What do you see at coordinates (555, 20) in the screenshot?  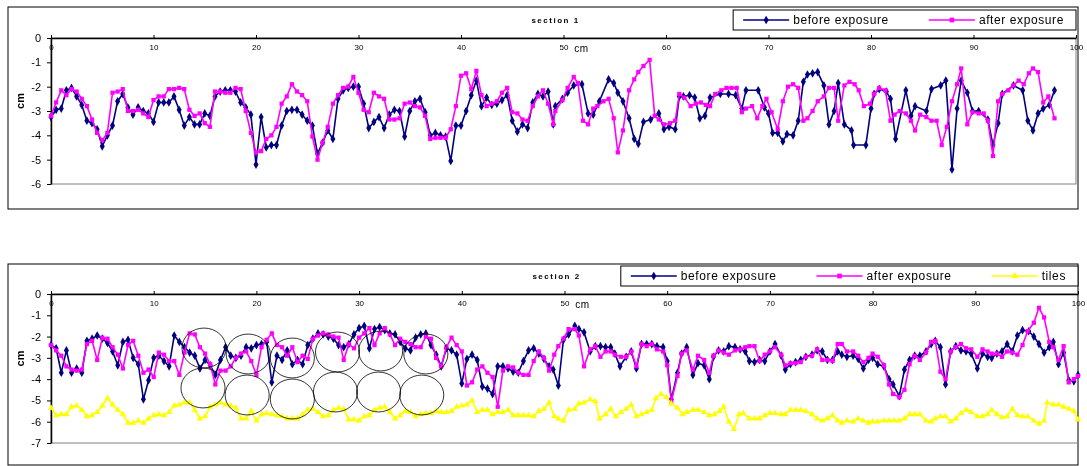 I see `chart-title: section 1` at bounding box center [555, 20].